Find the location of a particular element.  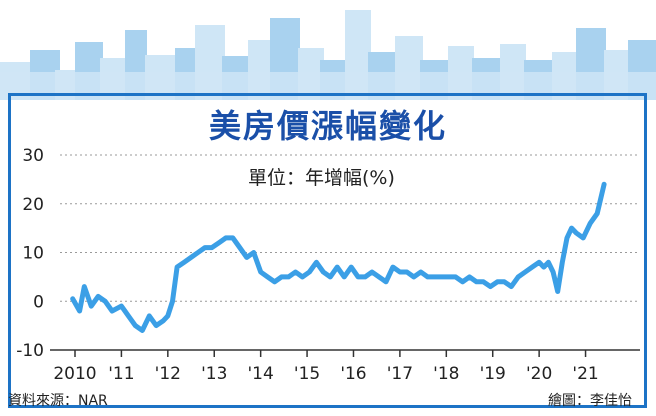

source-note: 資料來源：NAR is located at coordinates (58, 401).